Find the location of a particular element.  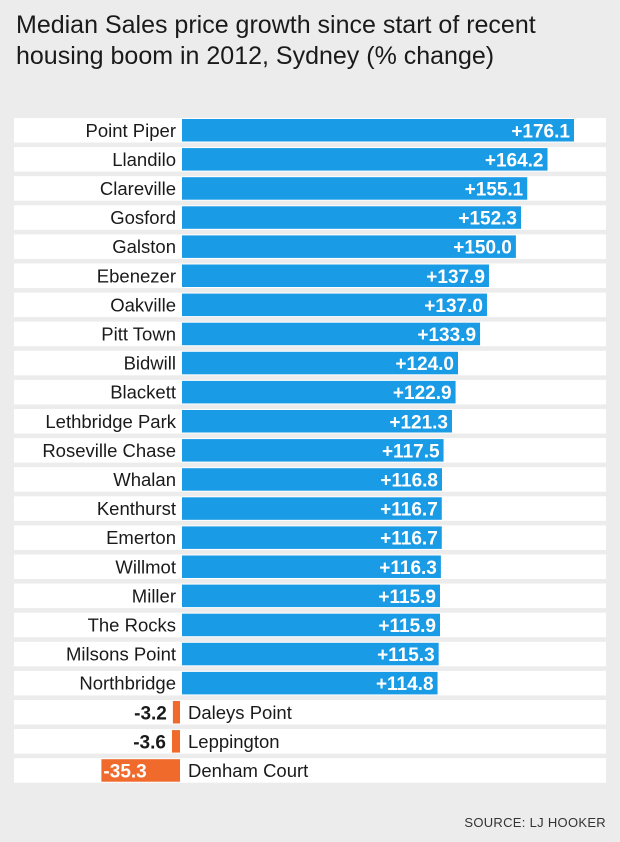

source-note: SOURCE: LJ HOOKER is located at coordinates (535, 822).